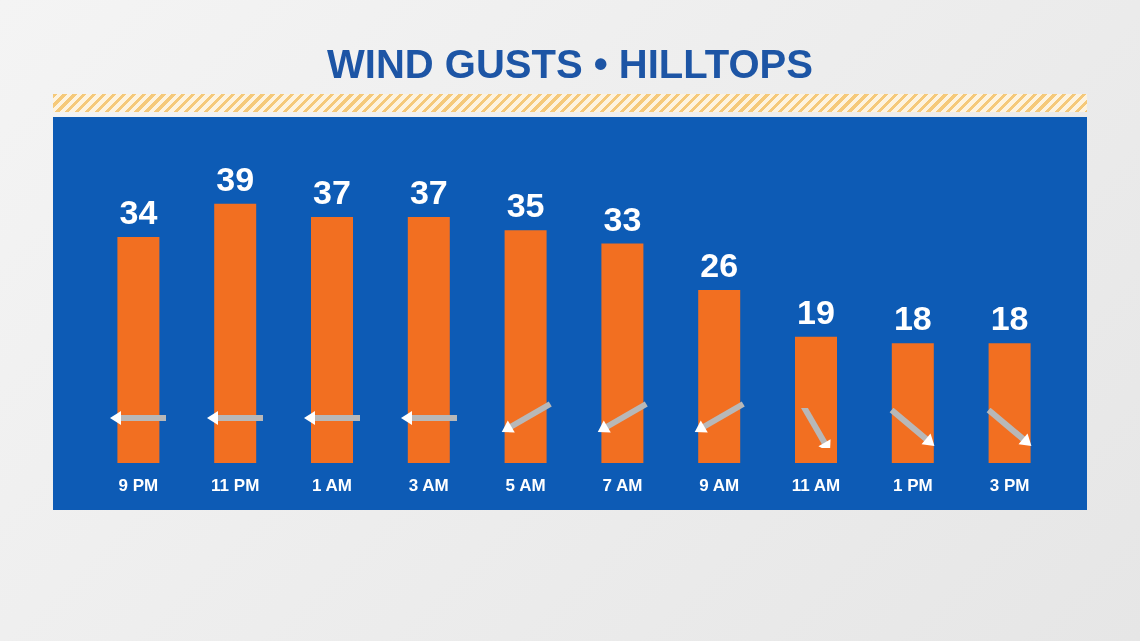  I want to click on data-label: 26, so click(719, 265).